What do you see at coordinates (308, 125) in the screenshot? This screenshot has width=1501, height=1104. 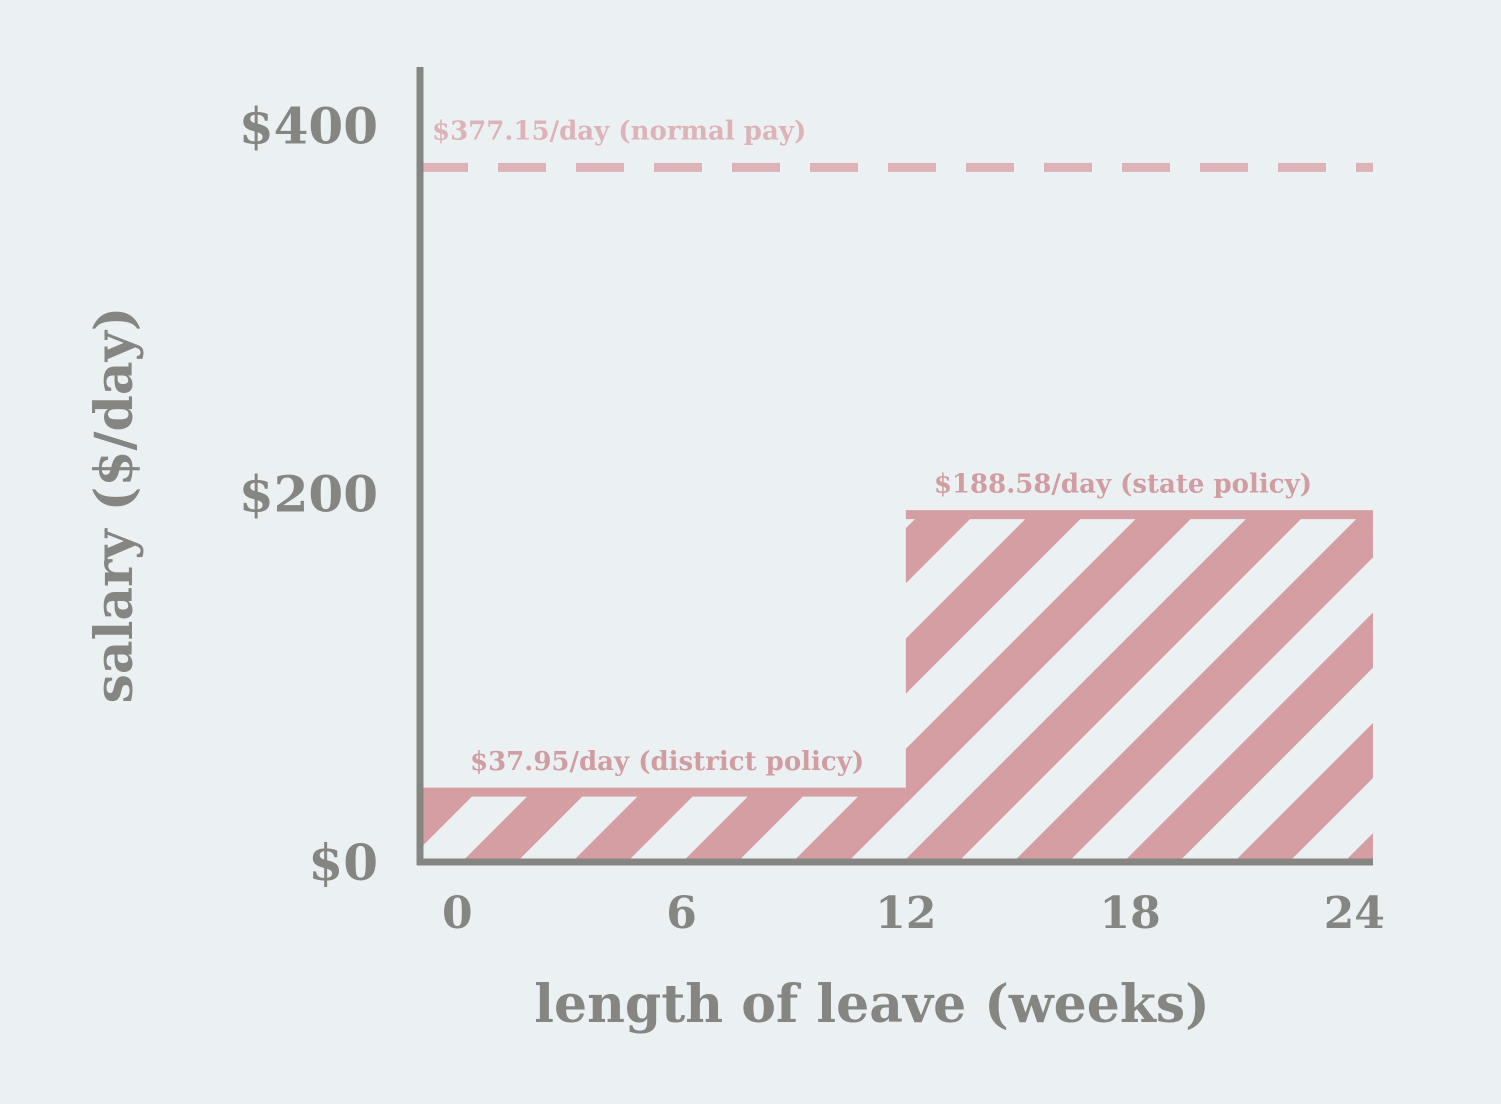 I see `y-tick-label-2: $400` at bounding box center [308, 125].